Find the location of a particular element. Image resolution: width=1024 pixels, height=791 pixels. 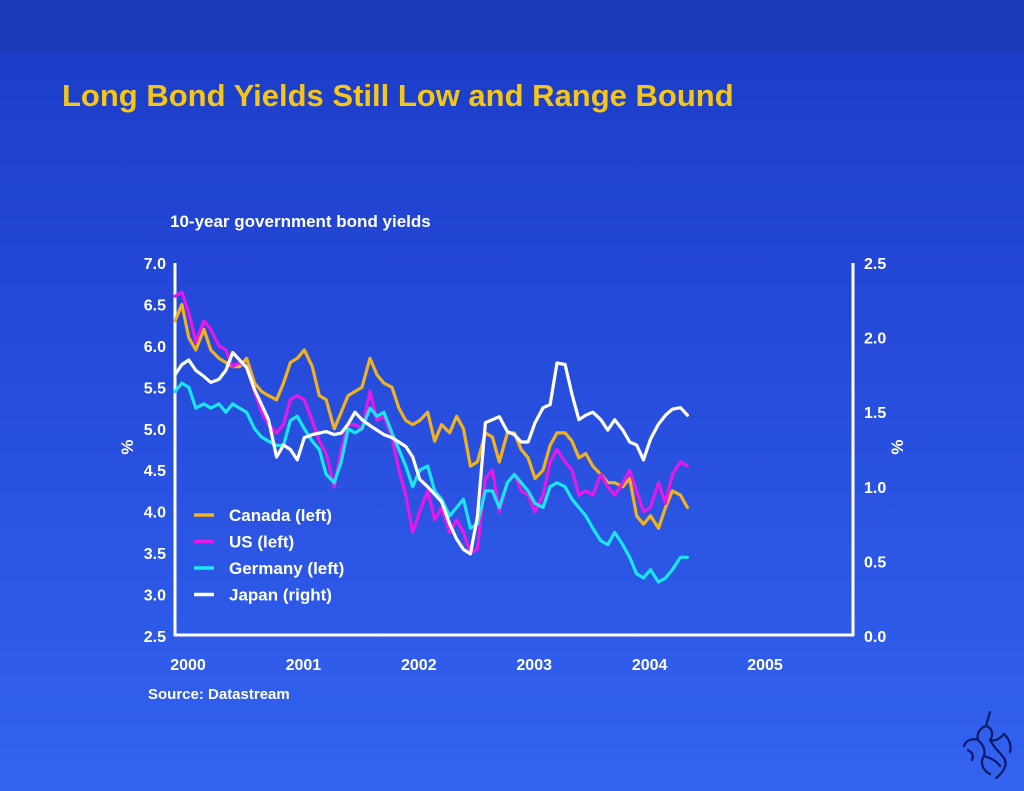

x-tick-label: 2005 is located at coordinates (765, 665).